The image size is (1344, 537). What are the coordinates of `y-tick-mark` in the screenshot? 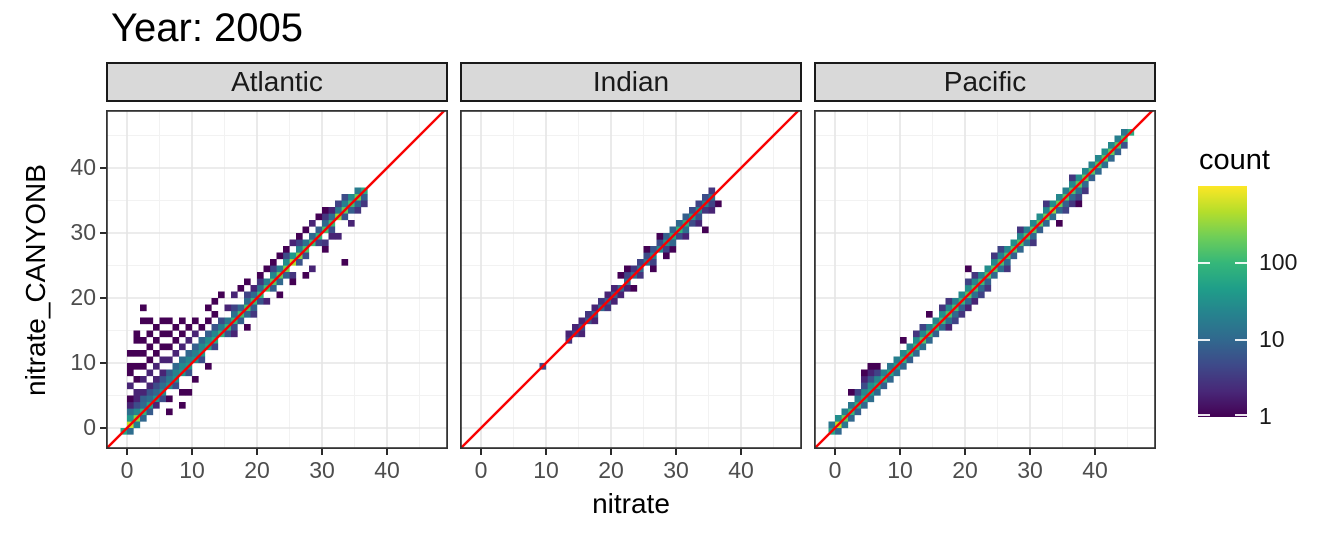 It's located at (103, 168).